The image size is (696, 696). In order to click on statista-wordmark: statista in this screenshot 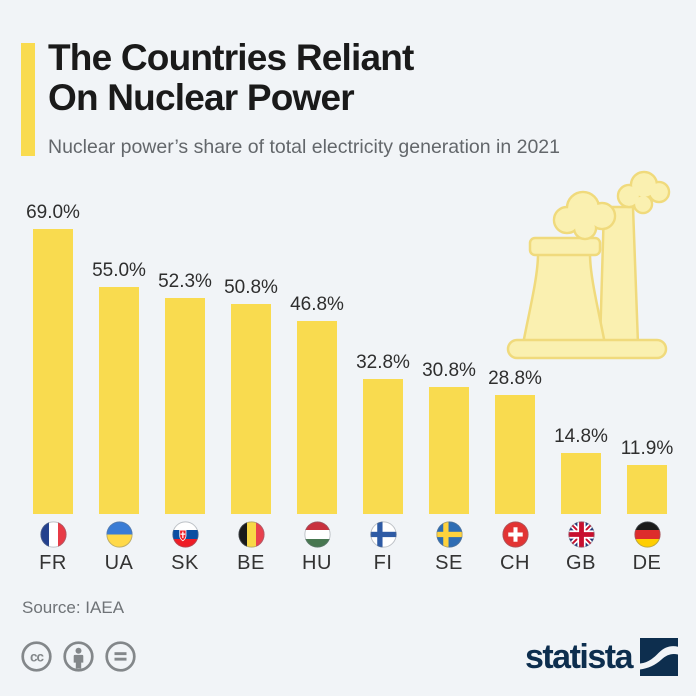, I will do `click(579, 657)`.